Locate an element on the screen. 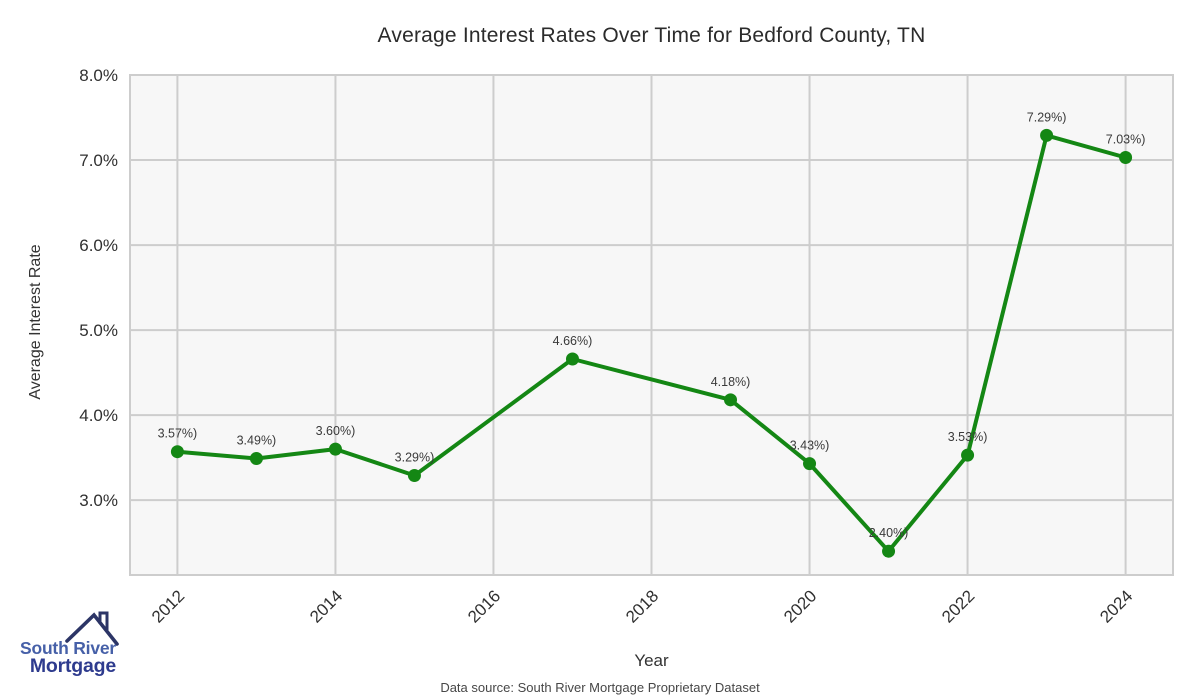 This screenshot has height=700, width=1200. y-tick-label: 6.0% is located at coordinates (98, 245).